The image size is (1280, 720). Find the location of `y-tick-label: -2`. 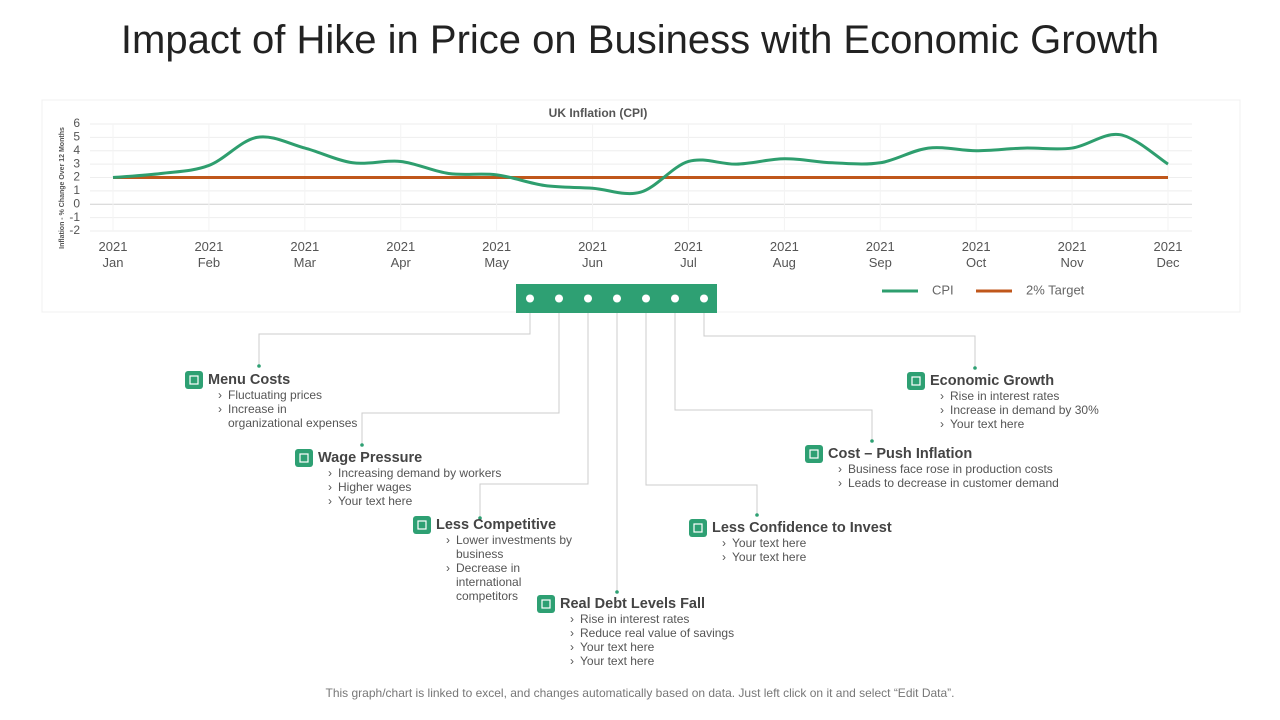

y-tick-label: -2 is located at coordinates (74, 230).